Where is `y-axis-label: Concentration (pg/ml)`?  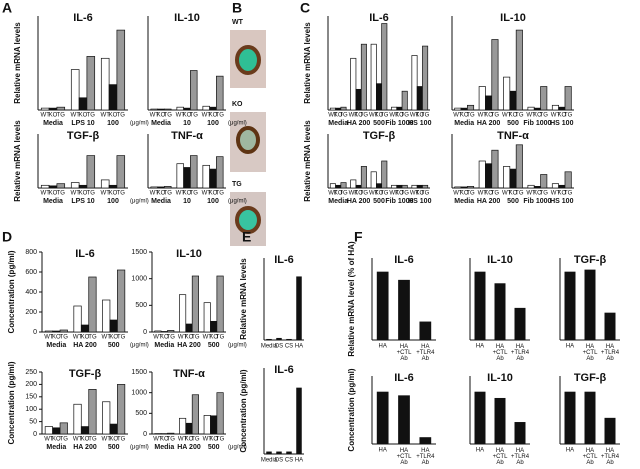 y-axis-label: Concentration (pg/ml) is located at coordinates (243, 410).